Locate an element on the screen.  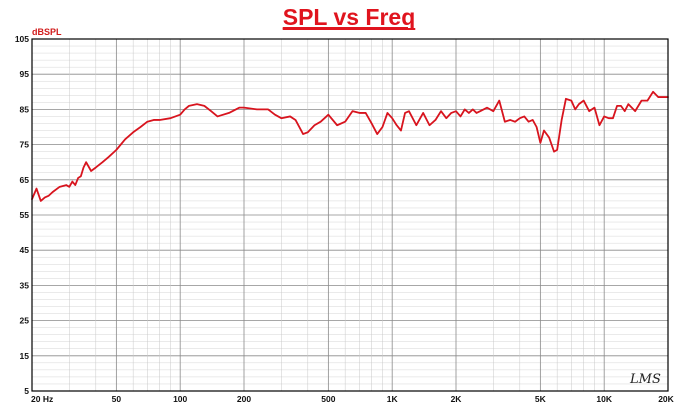
x-tick-label: 10K is located at coordinates (604, 399).